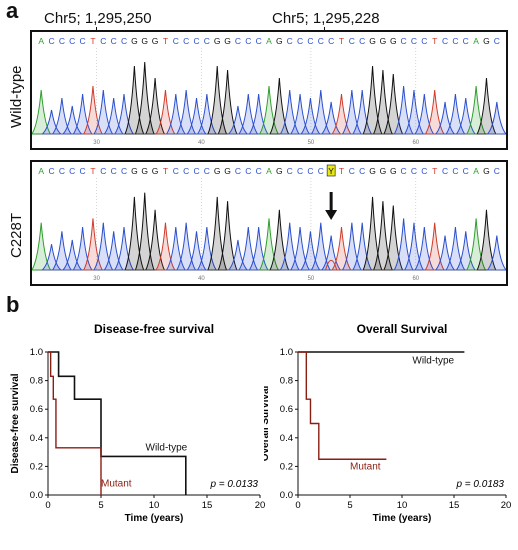 The width and height of the screenshot is (518, 550). Describe the element at coordinates (267, 423) in the screenshot. I see `y-axis-label: Overall Survival` at that location.